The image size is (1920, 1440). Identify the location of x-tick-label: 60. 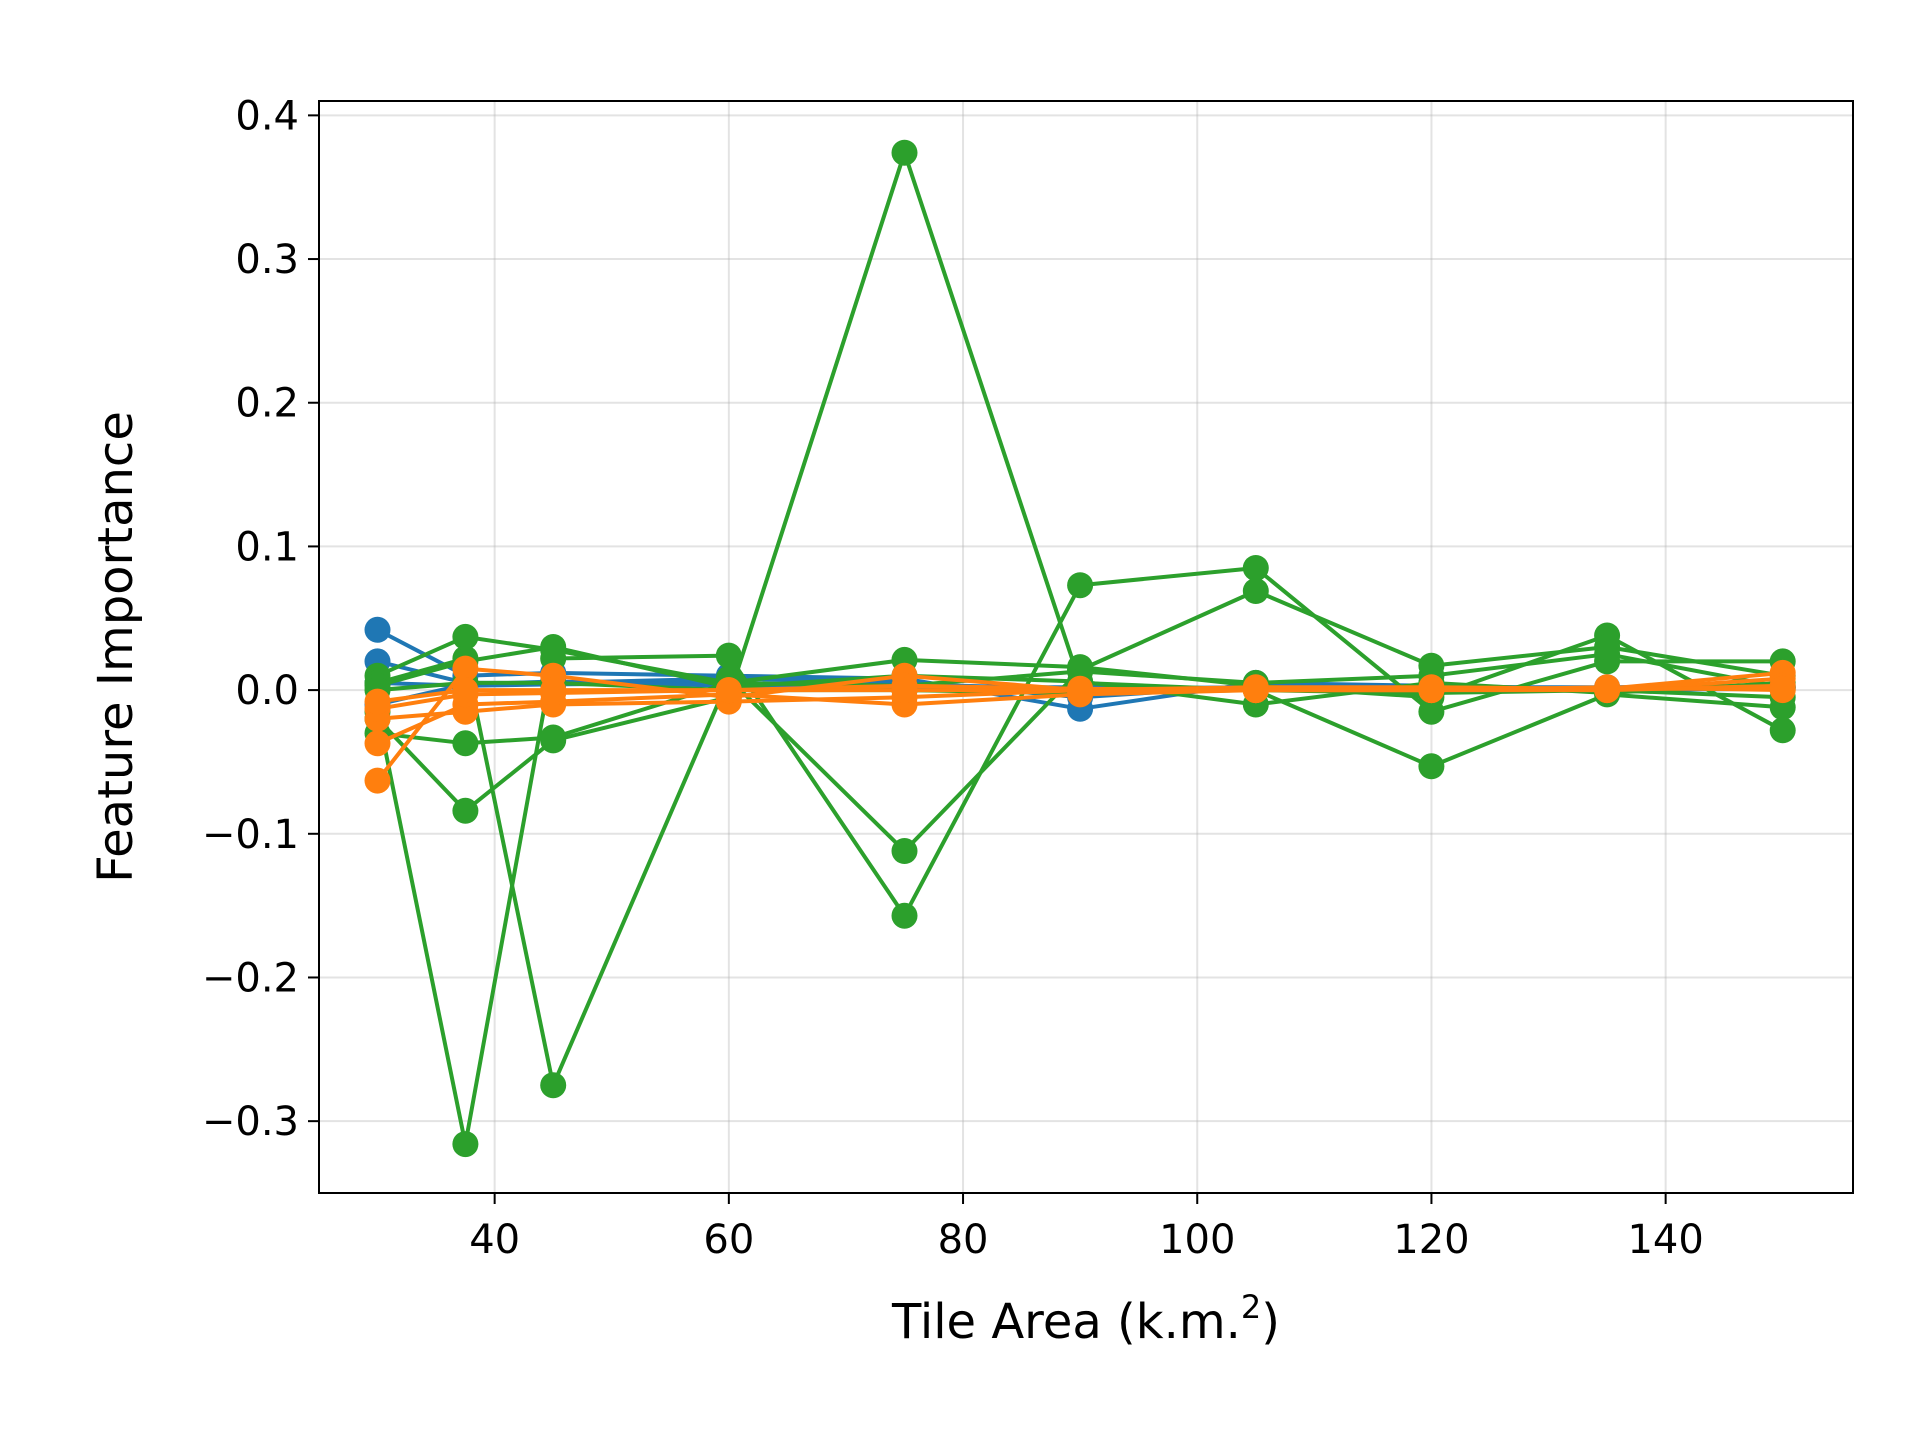
(728, 1240).